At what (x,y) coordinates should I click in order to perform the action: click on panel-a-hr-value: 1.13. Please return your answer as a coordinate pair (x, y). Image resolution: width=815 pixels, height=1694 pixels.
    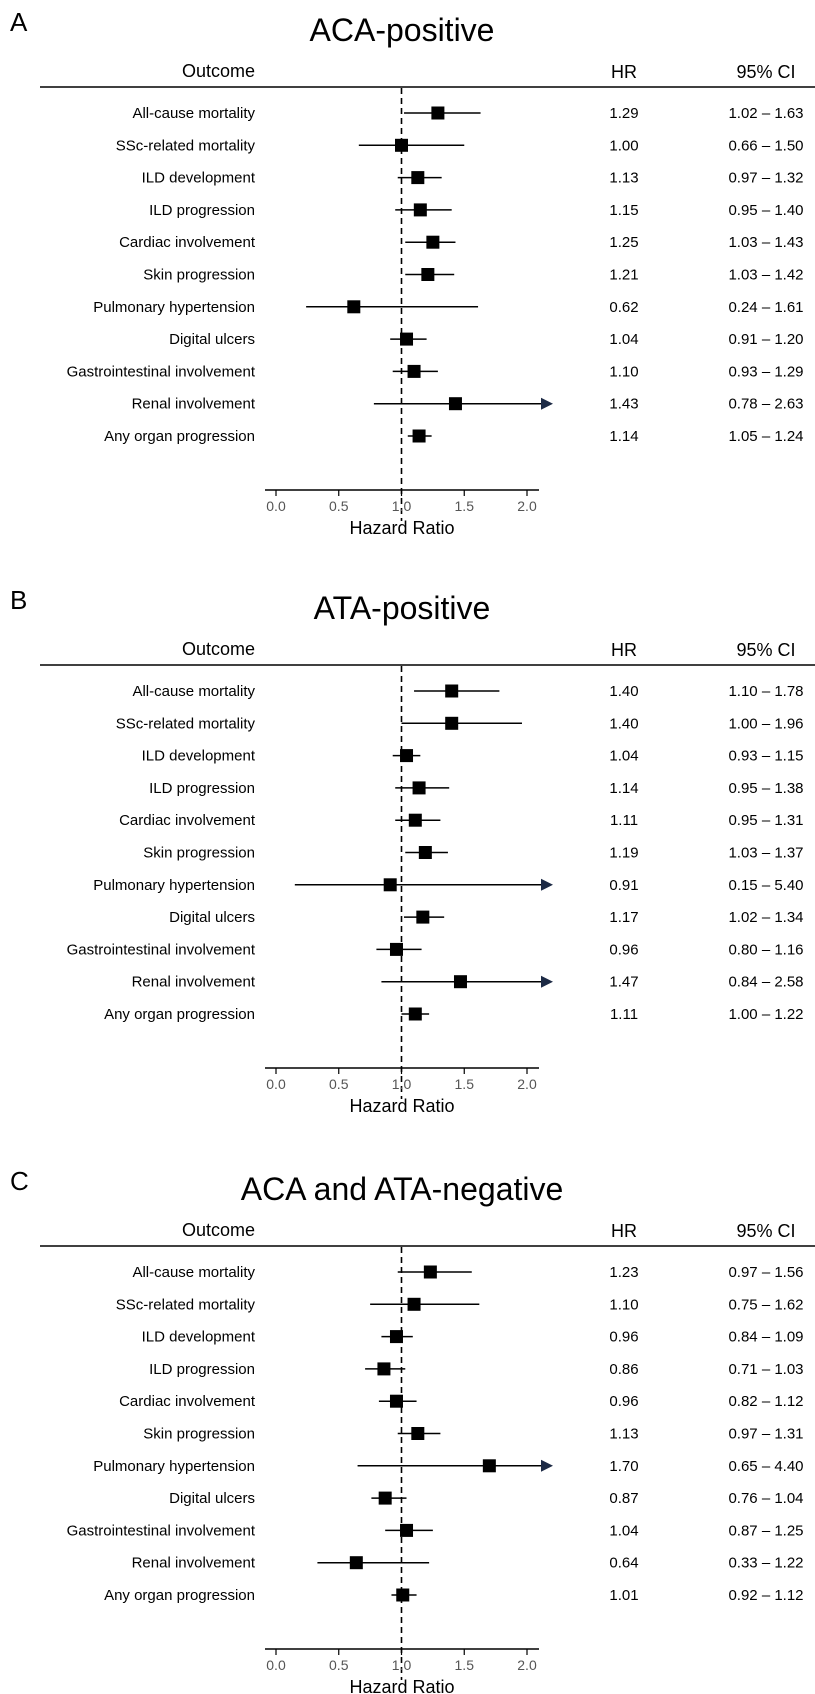
    Looking at the image, I should click on (623, 178).